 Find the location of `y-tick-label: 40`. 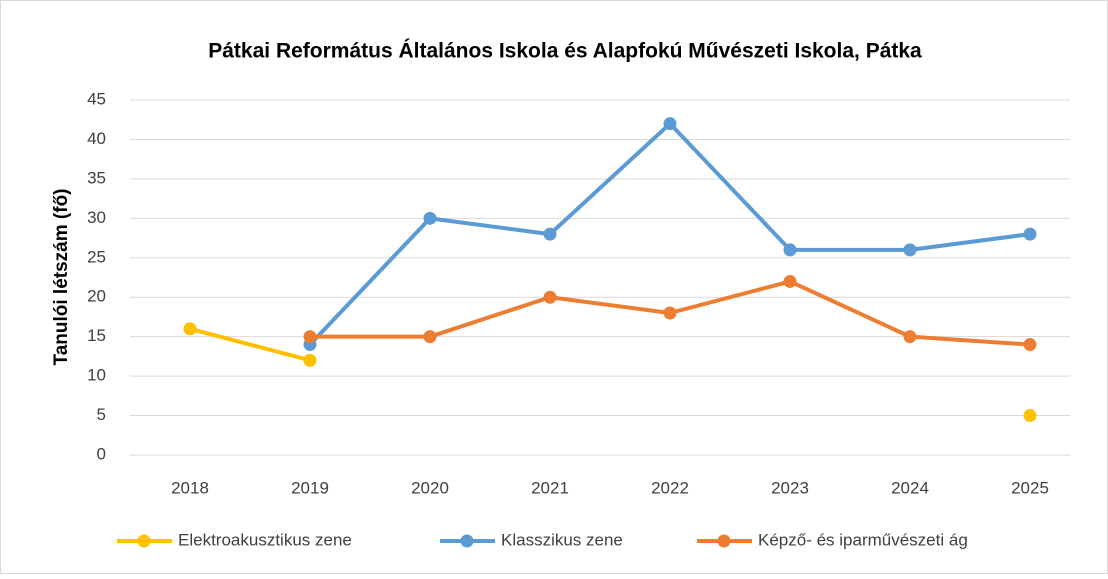

y-tick-label: 40 is located at coordinates (96, 138).